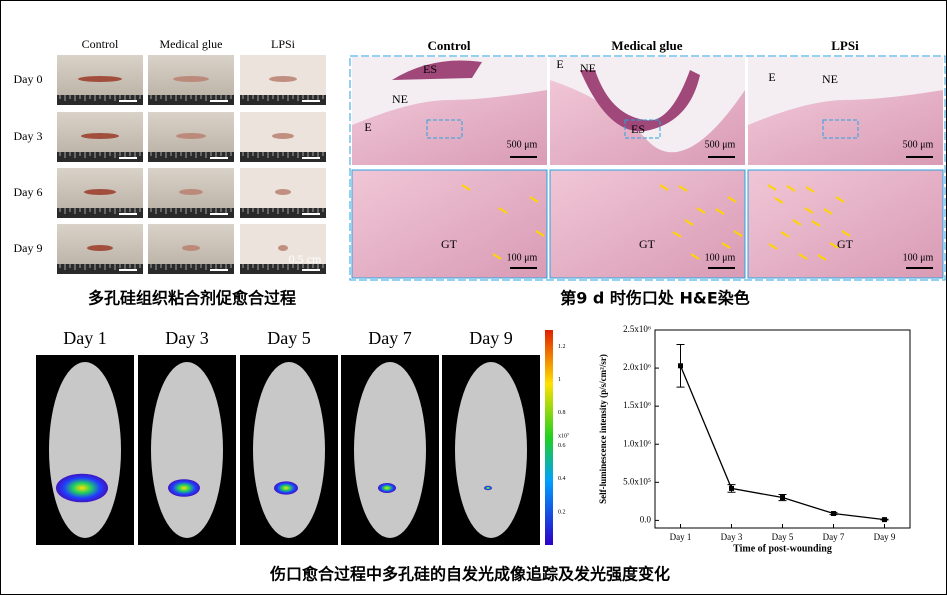  What do you see at coordinates (782, 548) in the screenshot?
I see `x-axis-label: Time of post-wounding` at bounding box center [782, 548].